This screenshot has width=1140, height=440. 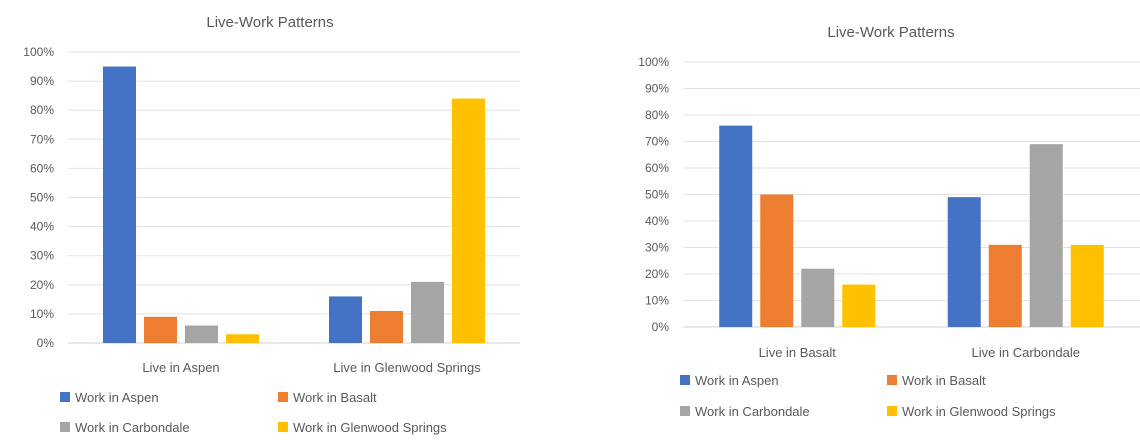 What do you see at coordinates (1026, 352) in the screenshot?
I see `x-category-label: Live in Carbondale` at bounding box center [1026, 352].